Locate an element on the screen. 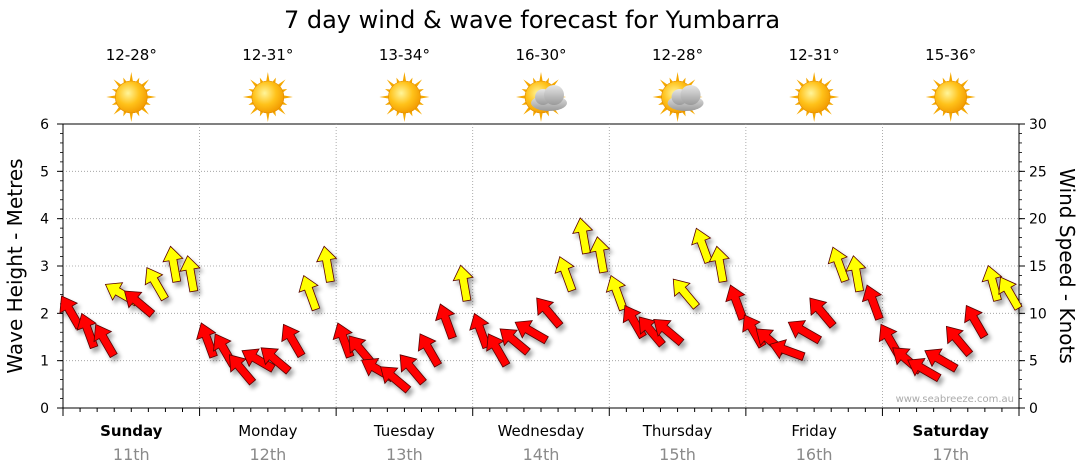  day-name-label: Saturday is located at coordinates (951, 431).